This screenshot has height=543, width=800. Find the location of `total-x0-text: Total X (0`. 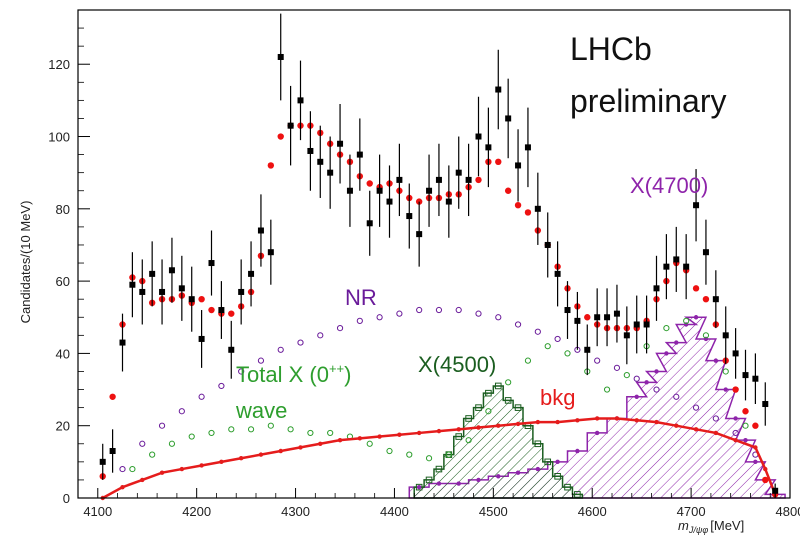

total-x0-text: Total X (0 is located at coordinates (282, 374).